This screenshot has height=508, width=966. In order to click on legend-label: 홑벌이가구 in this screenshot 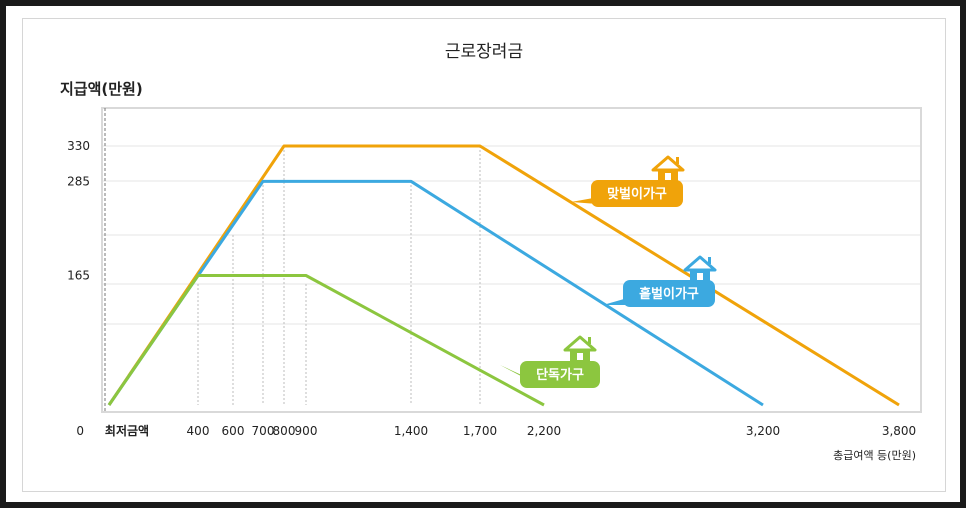, I will do `click(669, 294)`.